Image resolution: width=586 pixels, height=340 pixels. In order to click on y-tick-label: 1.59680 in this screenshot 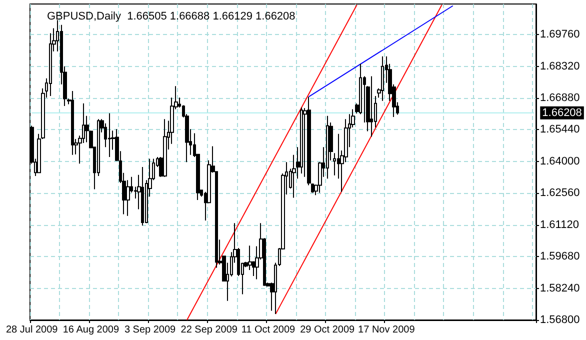, I will do `click(560, 256)`.